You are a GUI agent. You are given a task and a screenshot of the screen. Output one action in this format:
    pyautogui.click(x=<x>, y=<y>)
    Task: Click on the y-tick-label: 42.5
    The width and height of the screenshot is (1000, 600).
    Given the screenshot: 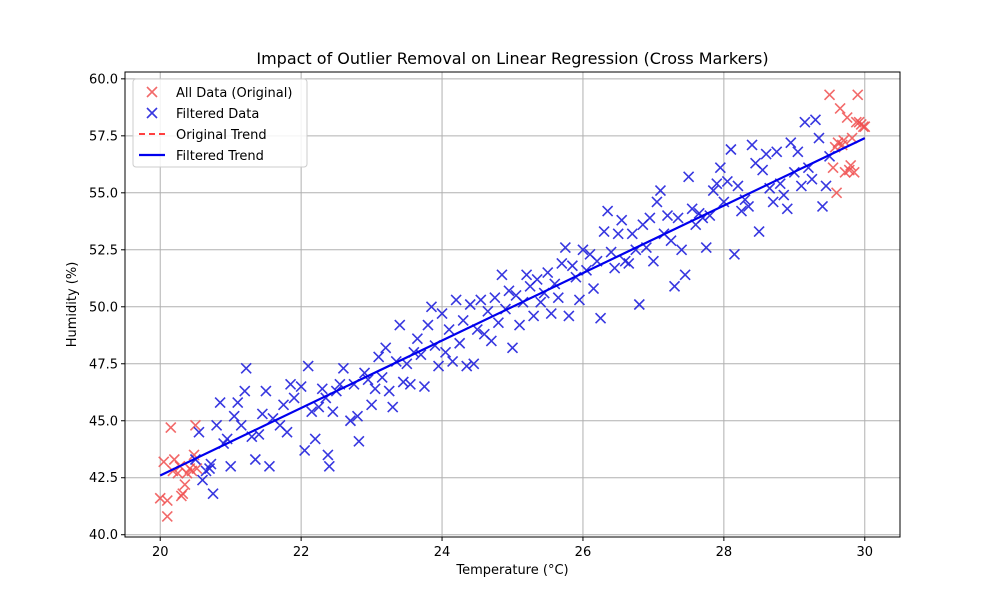 What is the action you would take?
    pyautogui.click(x=103, y=478)
    